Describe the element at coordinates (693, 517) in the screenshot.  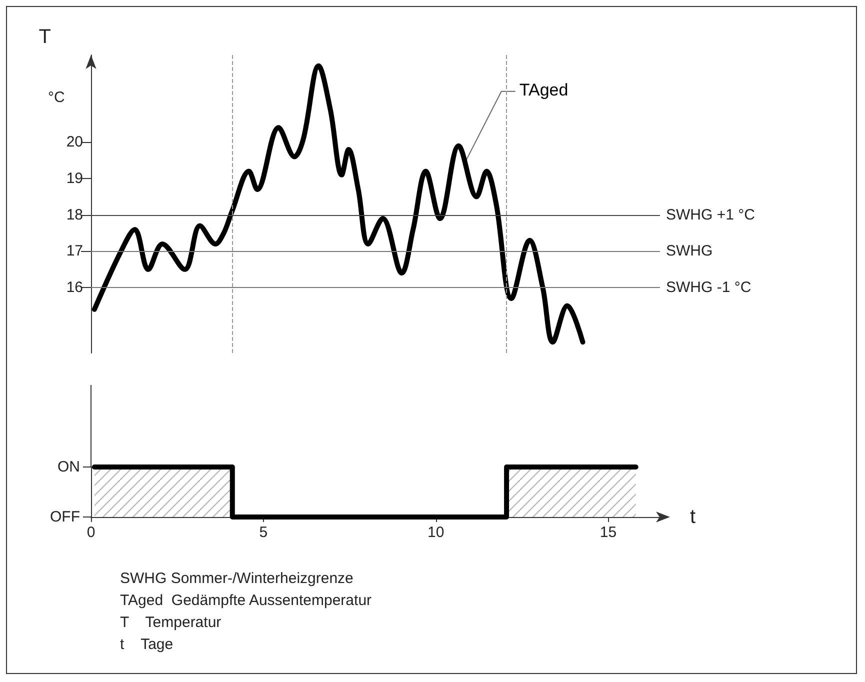
I see `x-axis-title: t` at that location.